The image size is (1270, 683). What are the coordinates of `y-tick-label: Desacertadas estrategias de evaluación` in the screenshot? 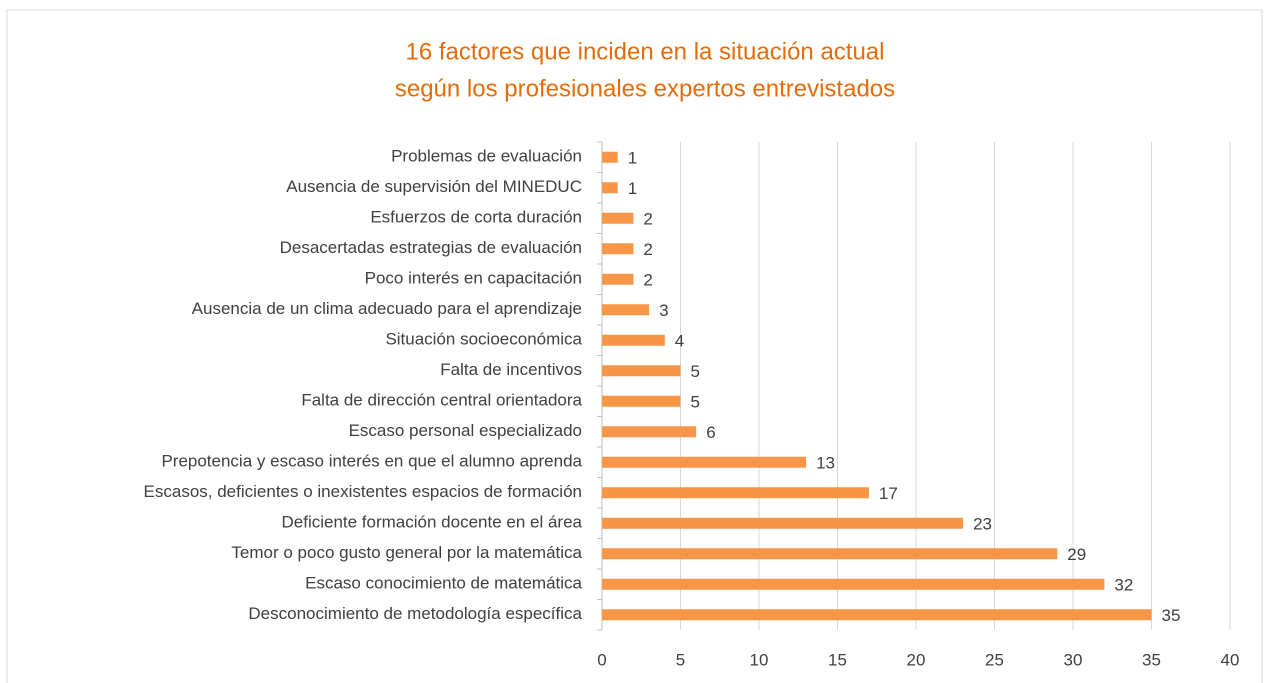 It's located at (431, 247).